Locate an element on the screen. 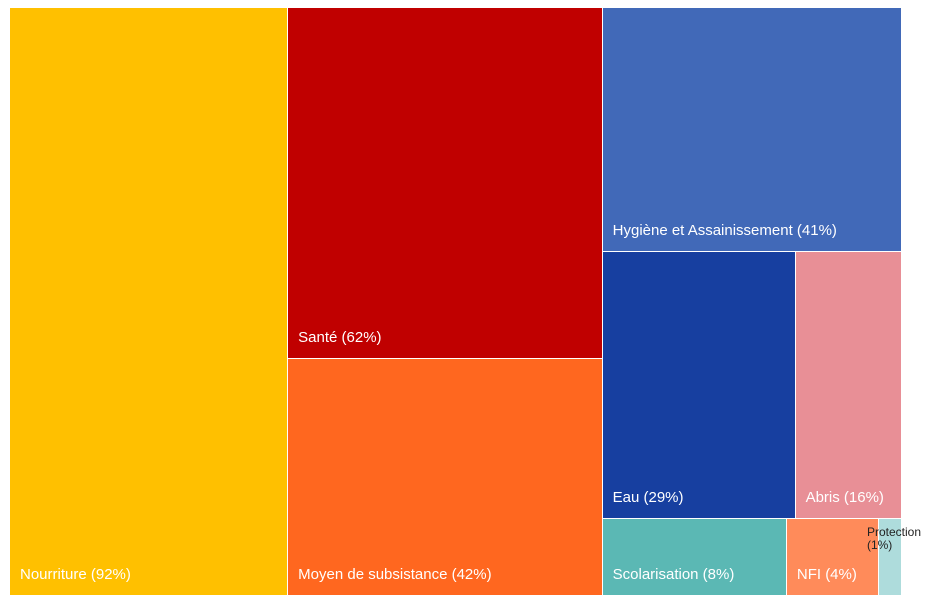  tile: Eau (29%) is located at coordinates (699, 385).